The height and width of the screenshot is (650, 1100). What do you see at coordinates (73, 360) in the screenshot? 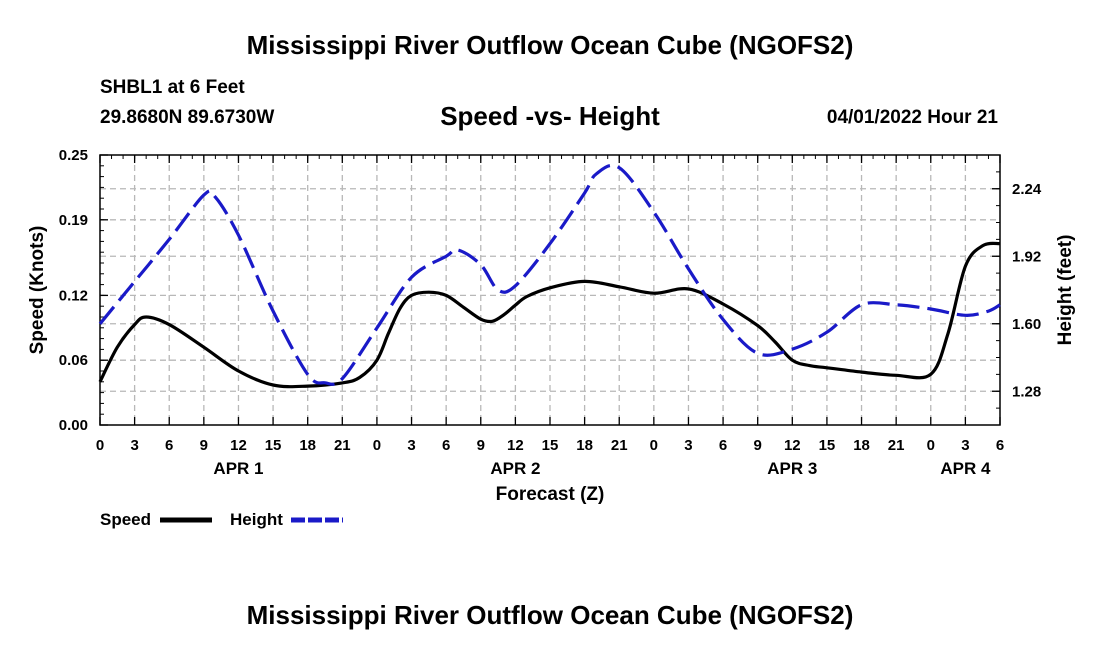
I see `y-tick-label-1: 0.06` at bounding box center [73, 360].